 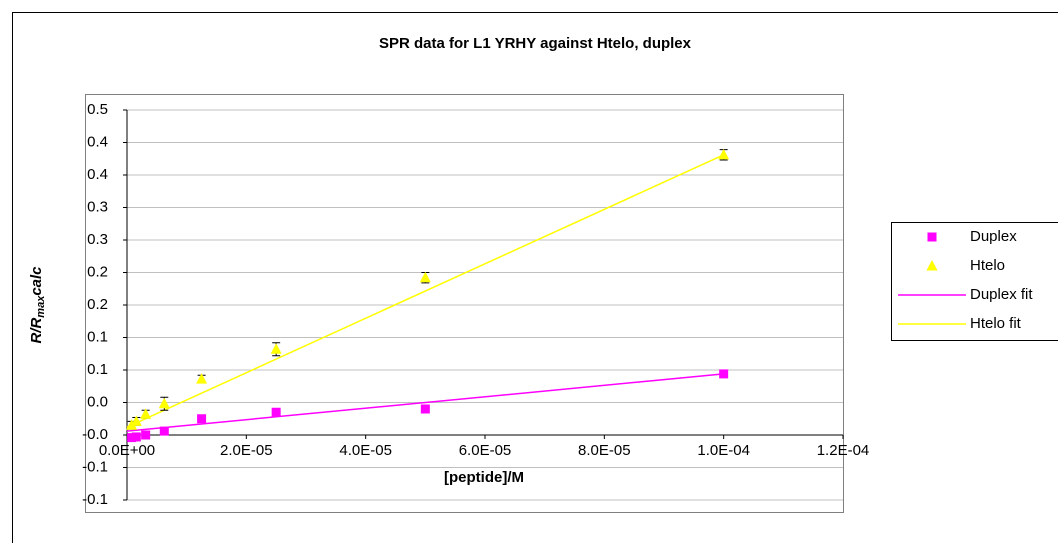 I want to click on legend-label: Duplex fit, so click(x=1001, y=294).